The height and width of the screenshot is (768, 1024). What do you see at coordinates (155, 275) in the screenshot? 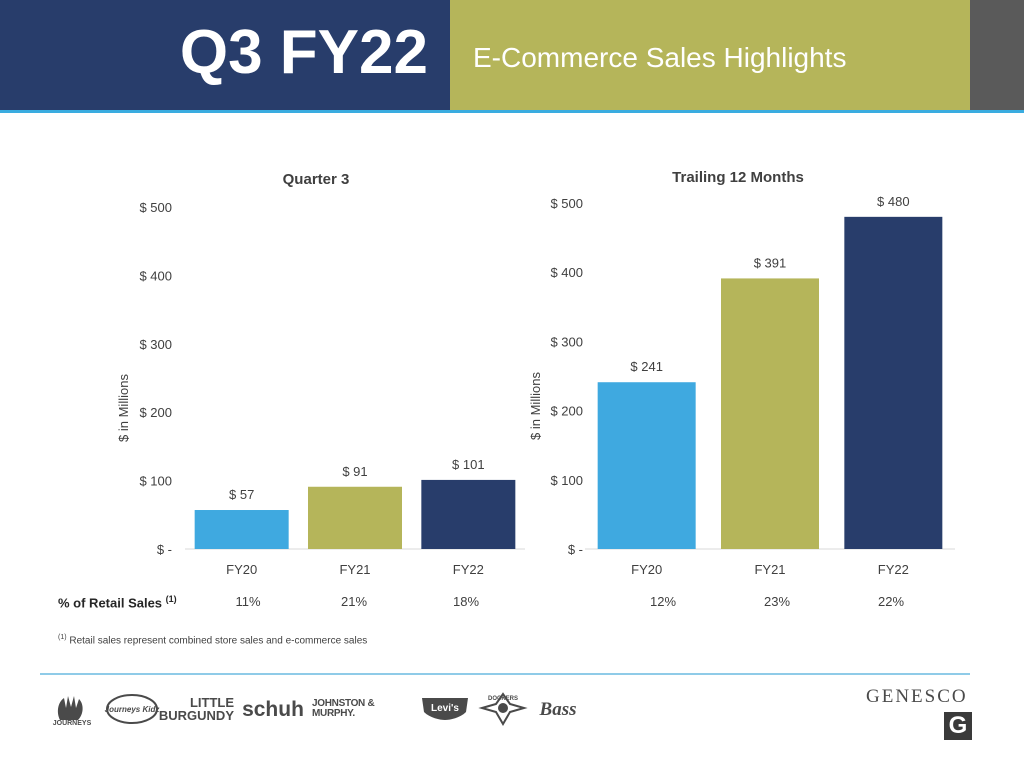
I see `q3-y-tick-label: $ 400` at bounding box center [155, 275].